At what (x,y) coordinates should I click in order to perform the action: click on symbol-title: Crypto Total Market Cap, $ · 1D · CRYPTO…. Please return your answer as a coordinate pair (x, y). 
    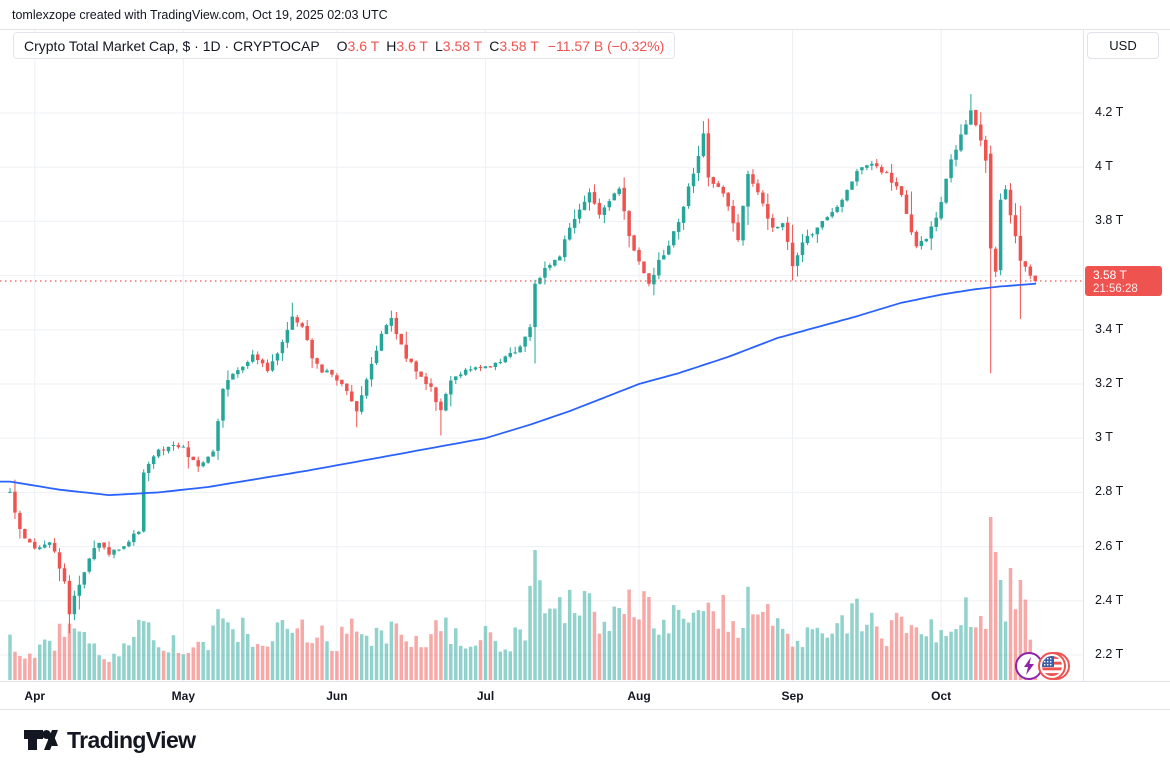
    Looking at the image, I should click on (172, 45).